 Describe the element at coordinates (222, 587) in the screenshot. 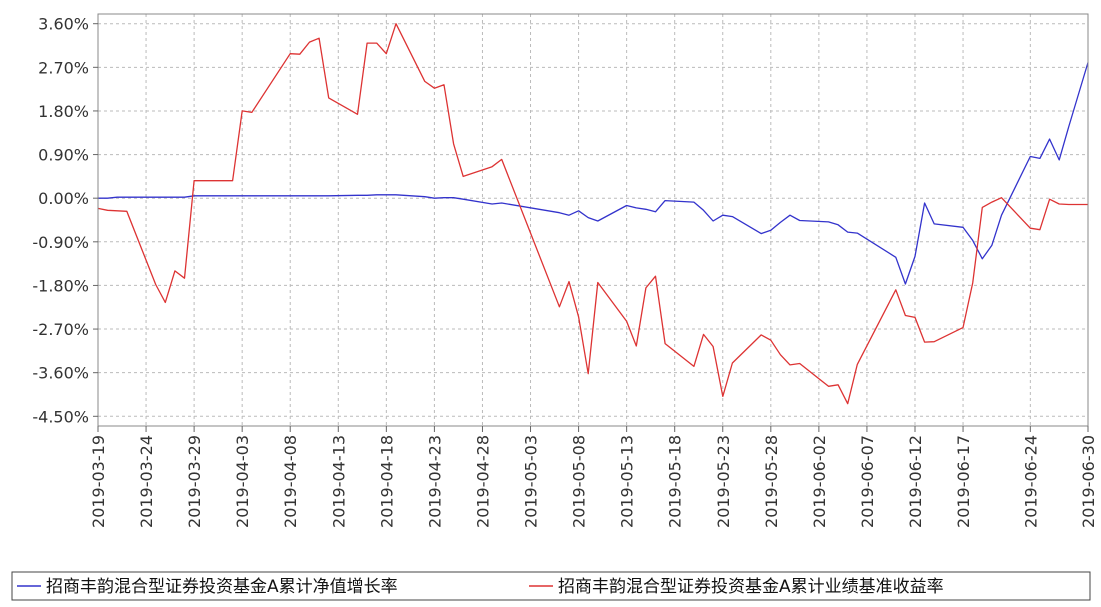

I see `legend-label-series-1: 招商丰韵混合型证券投资基金A累计净值增长率` at that location.